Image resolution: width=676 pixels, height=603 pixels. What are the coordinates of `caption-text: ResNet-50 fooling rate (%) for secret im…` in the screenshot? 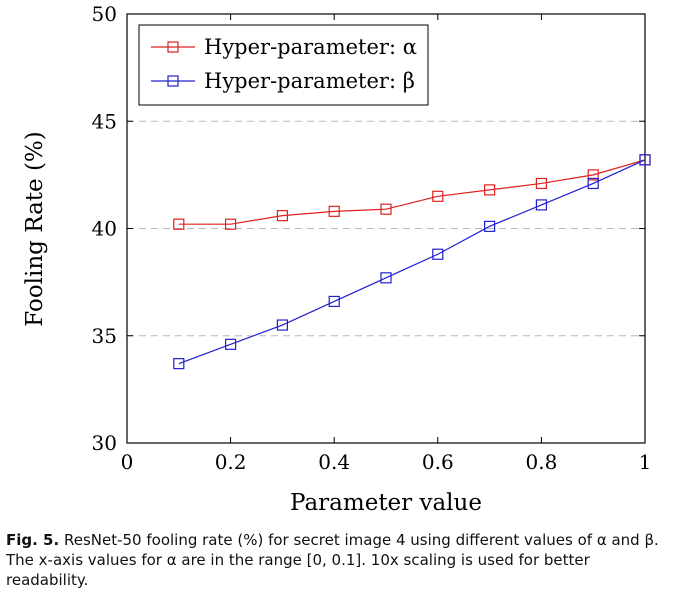 It's located at (332, 560).